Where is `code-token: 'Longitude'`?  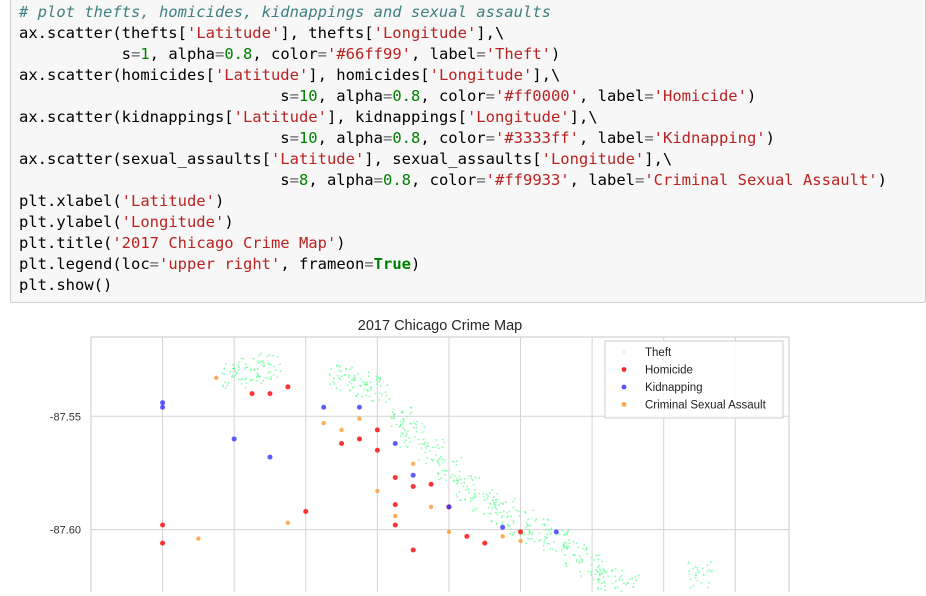
code-token: 'Longitude' is located at coordinates (518, 117).